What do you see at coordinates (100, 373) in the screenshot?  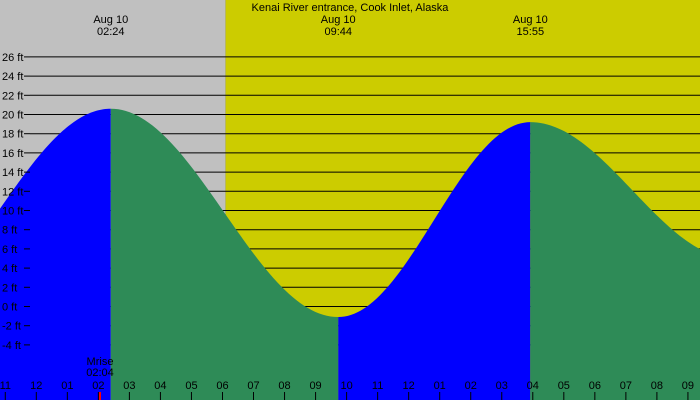 I see `moonrise-time: 02:04` at bounding box center [100, 373].